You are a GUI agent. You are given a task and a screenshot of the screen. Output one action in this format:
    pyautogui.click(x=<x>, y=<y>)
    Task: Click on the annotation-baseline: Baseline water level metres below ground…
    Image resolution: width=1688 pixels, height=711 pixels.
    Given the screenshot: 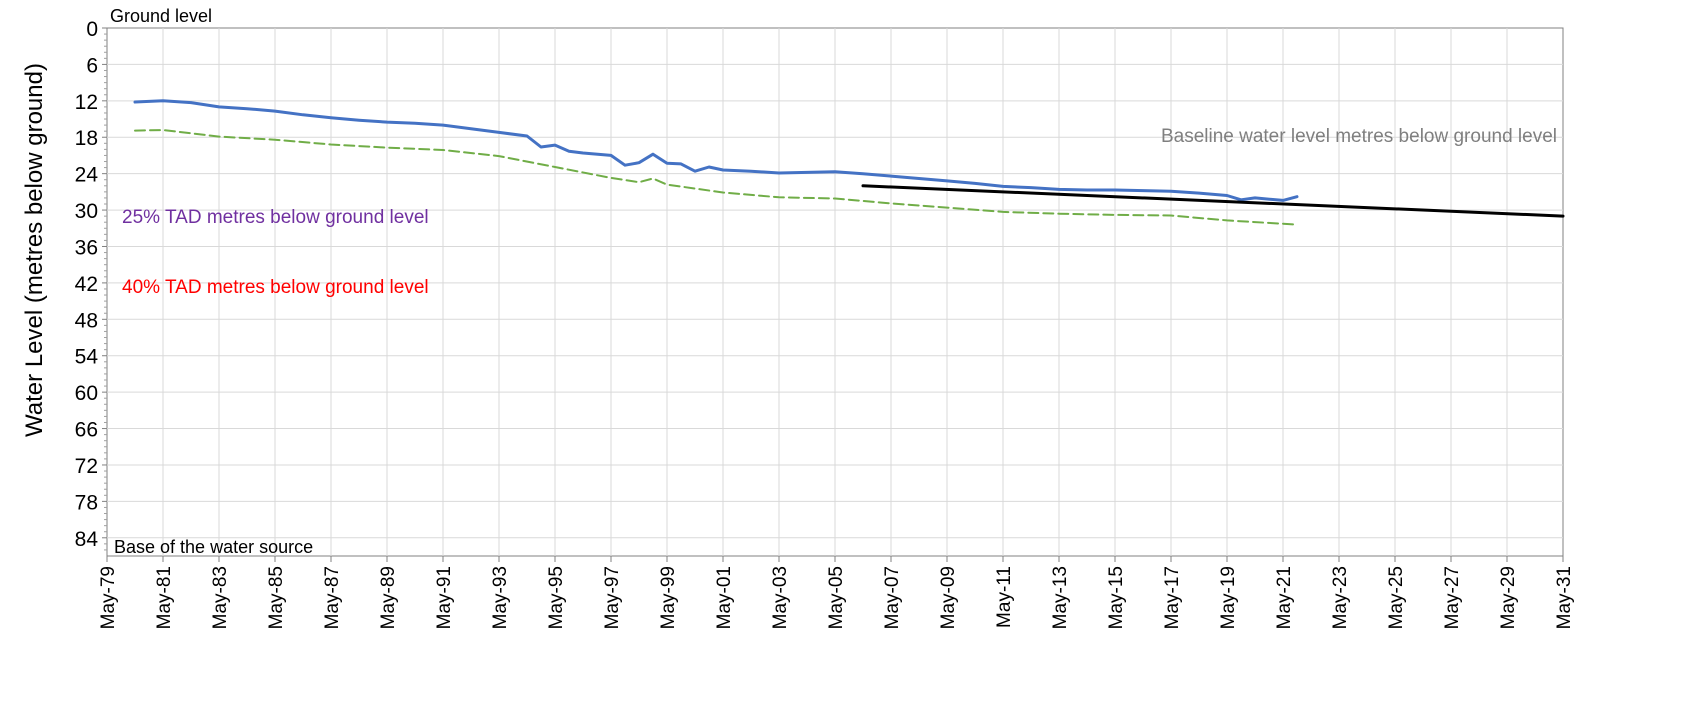 What is the action you would take?
    pyautogui.click(x=1359, y=136)
    